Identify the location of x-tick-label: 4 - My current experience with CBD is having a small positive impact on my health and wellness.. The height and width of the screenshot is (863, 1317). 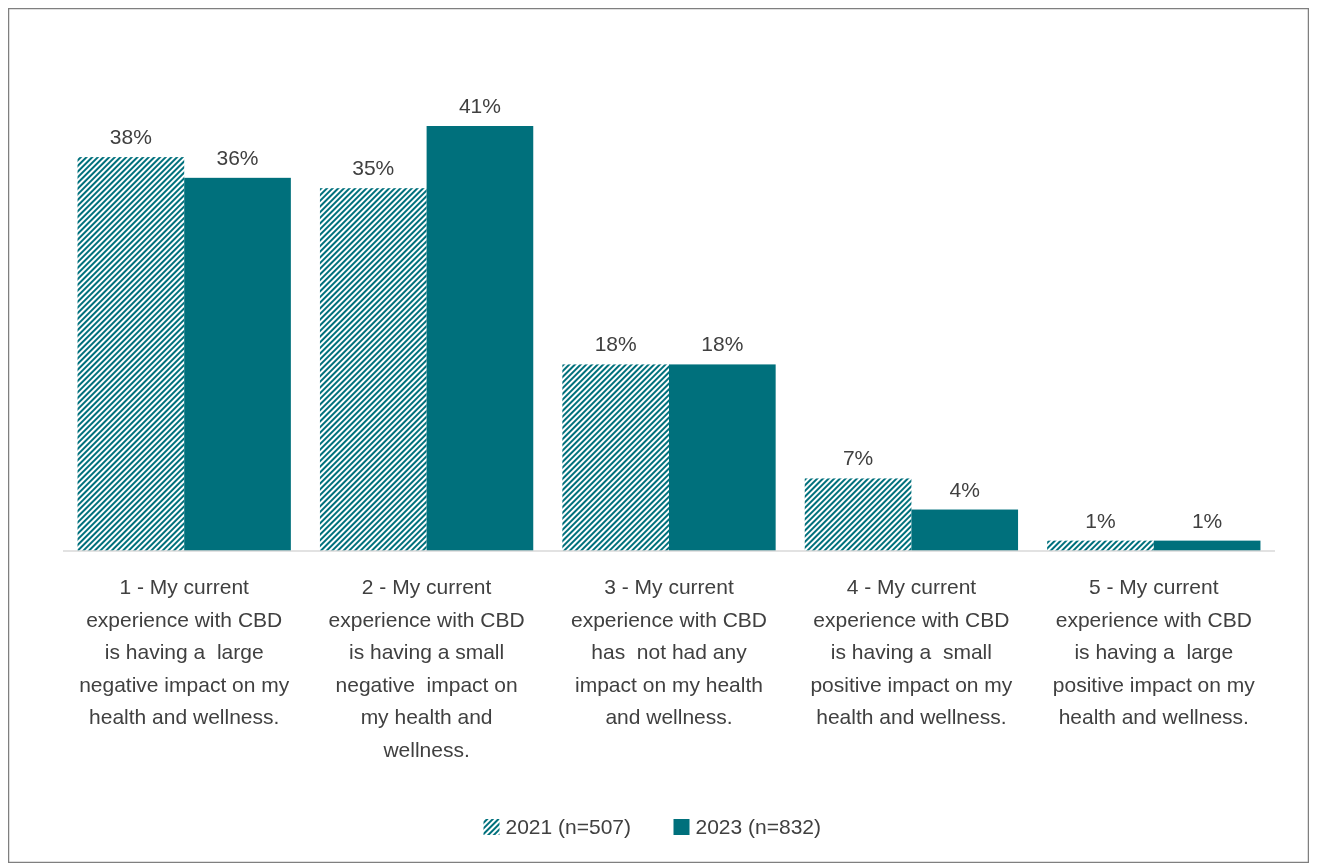
(911, 651).